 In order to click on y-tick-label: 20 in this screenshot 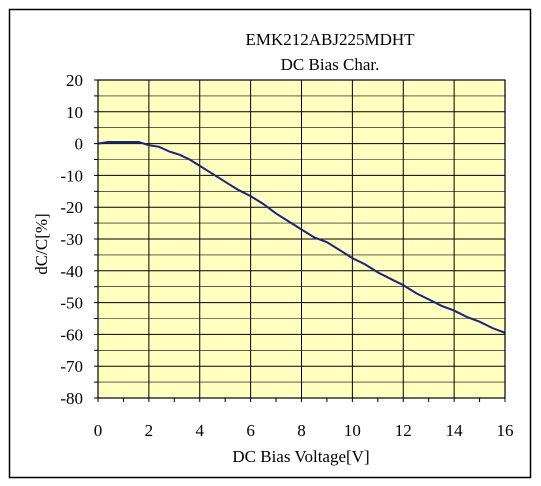, I will do `click(74, 80)`.